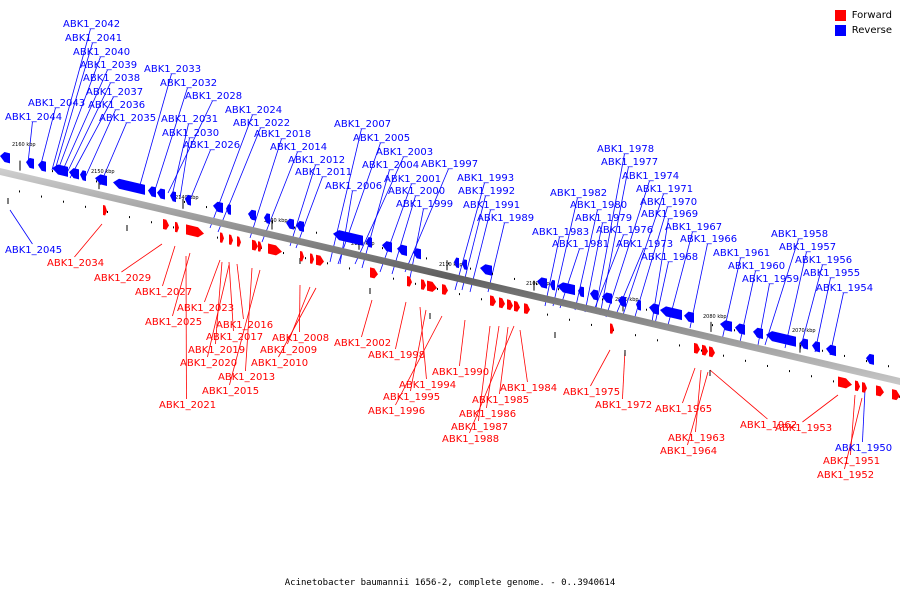  What do you see at coordinates (173, 322) in the screenshot?
I see `gene-label-abk1-2025: ABK1_2025` at bounding box center [173, 322].